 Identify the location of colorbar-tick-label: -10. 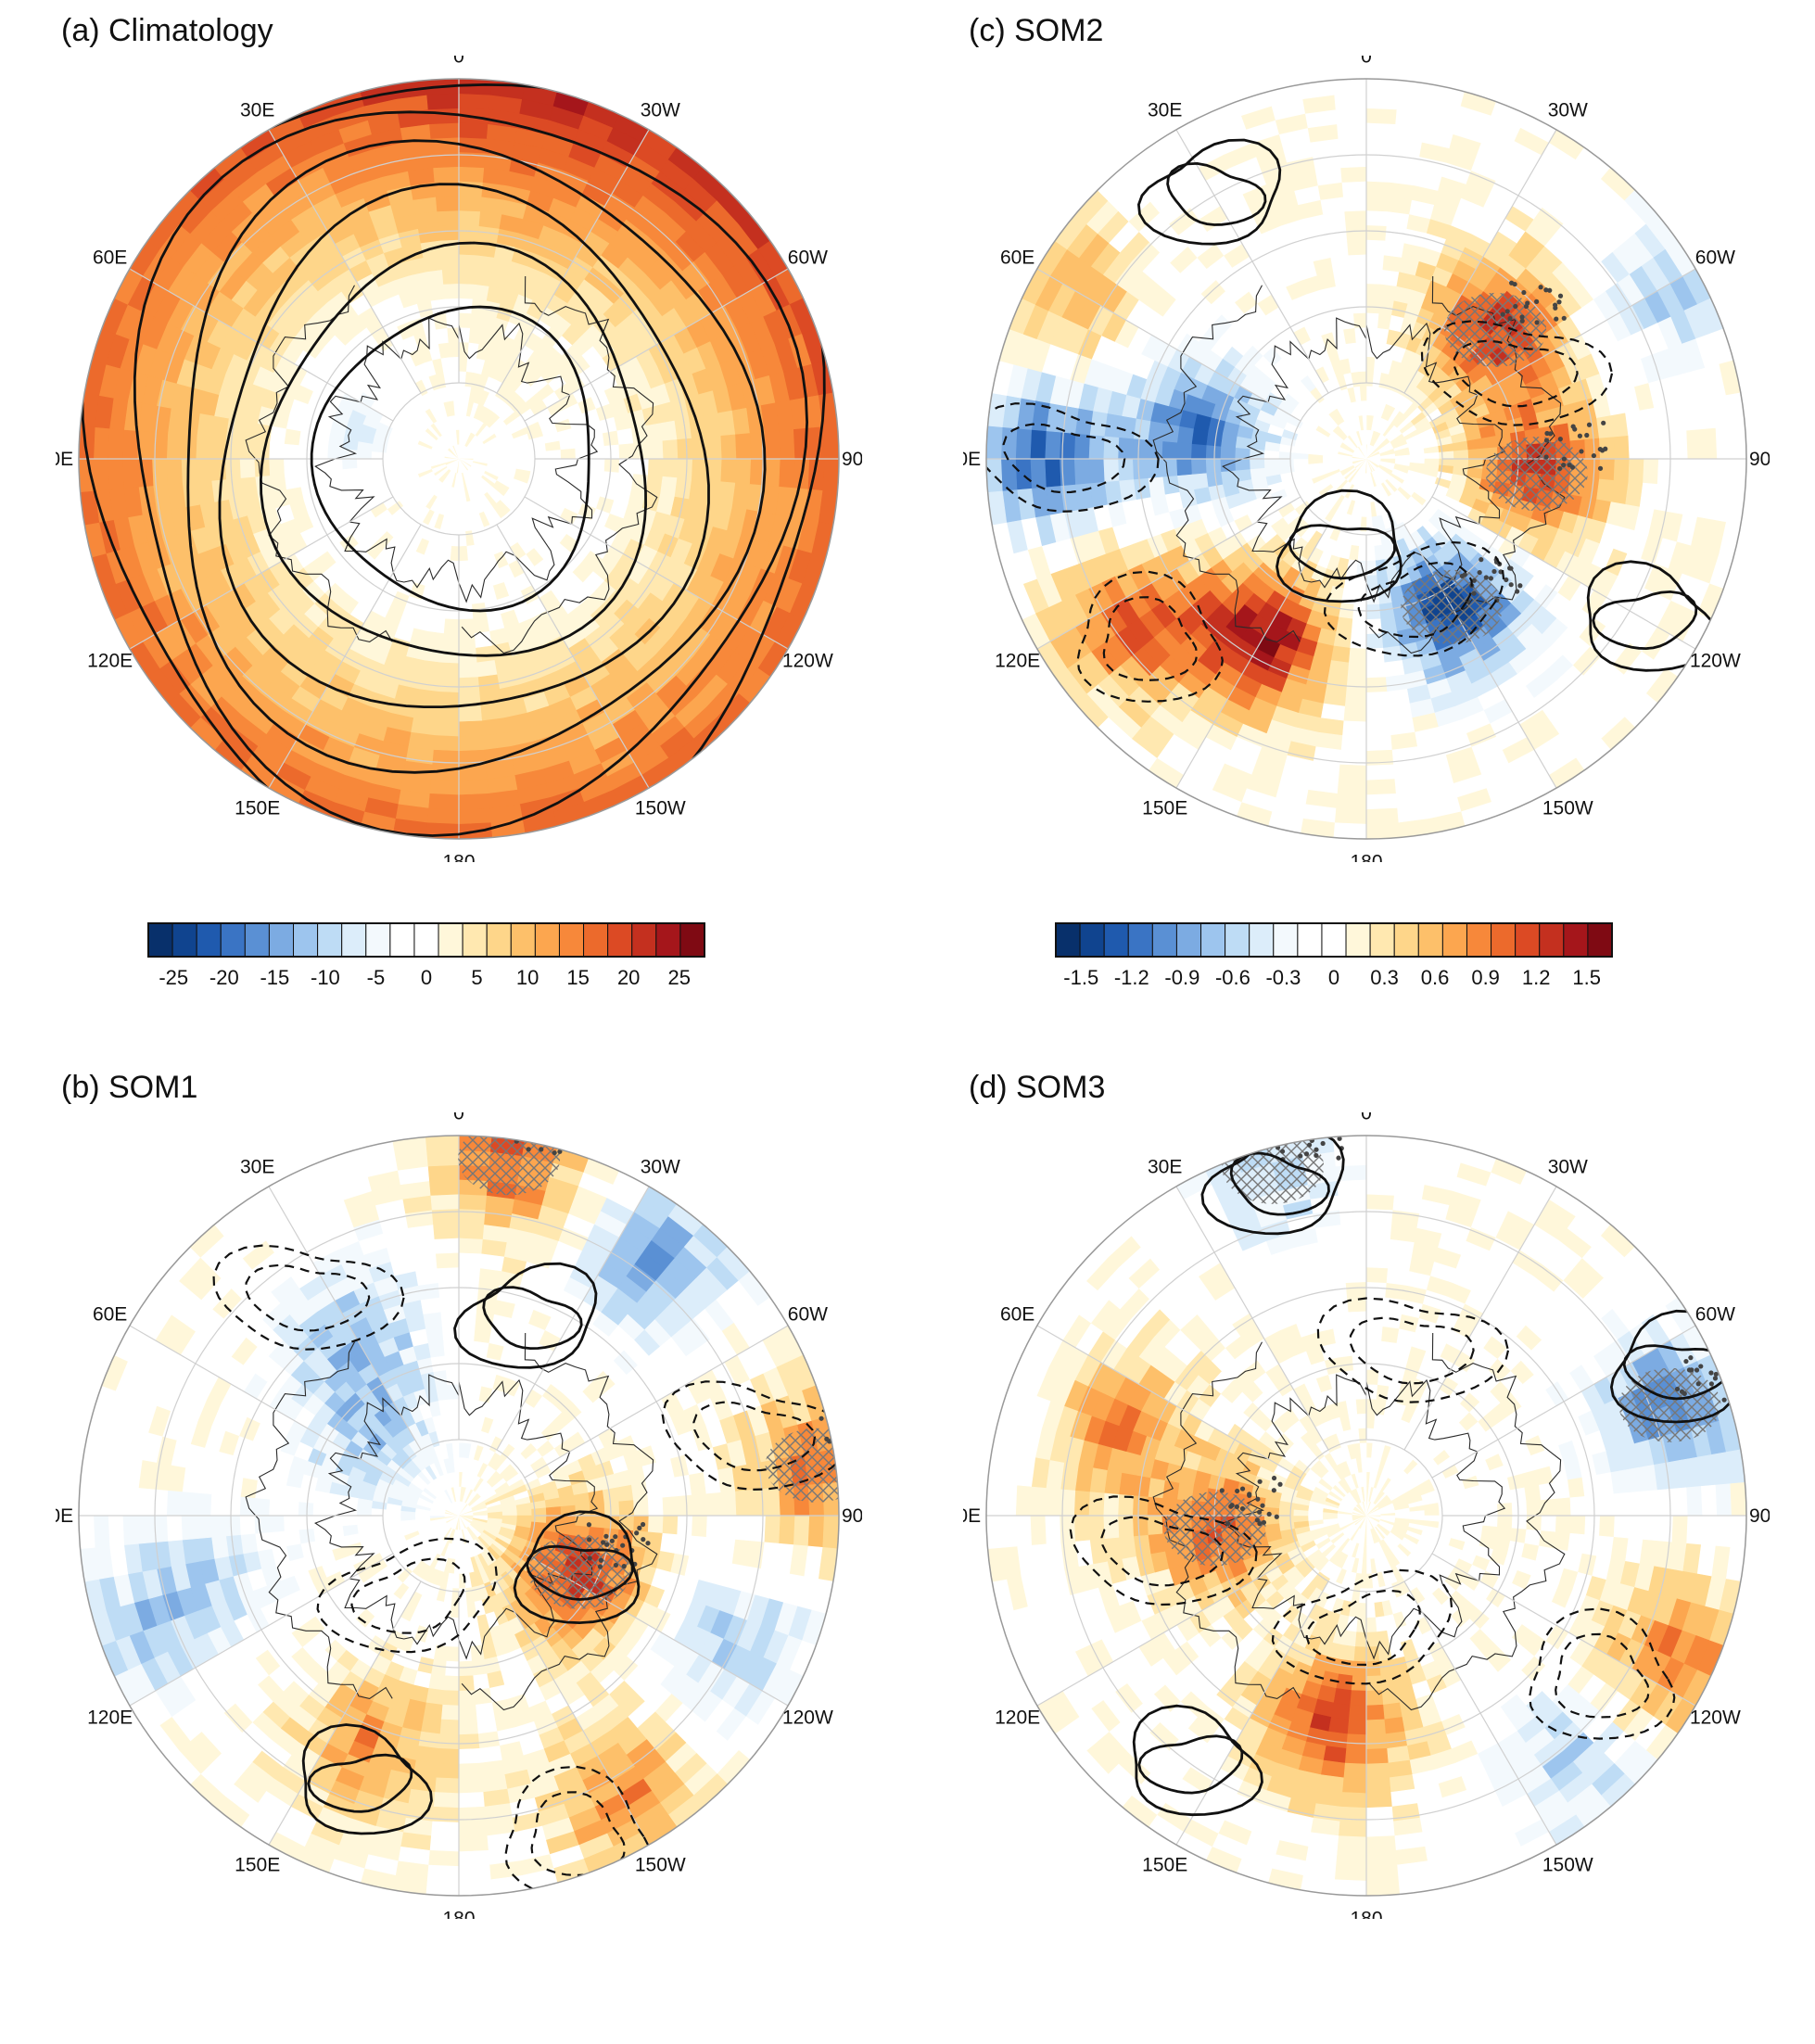
(326, 978).